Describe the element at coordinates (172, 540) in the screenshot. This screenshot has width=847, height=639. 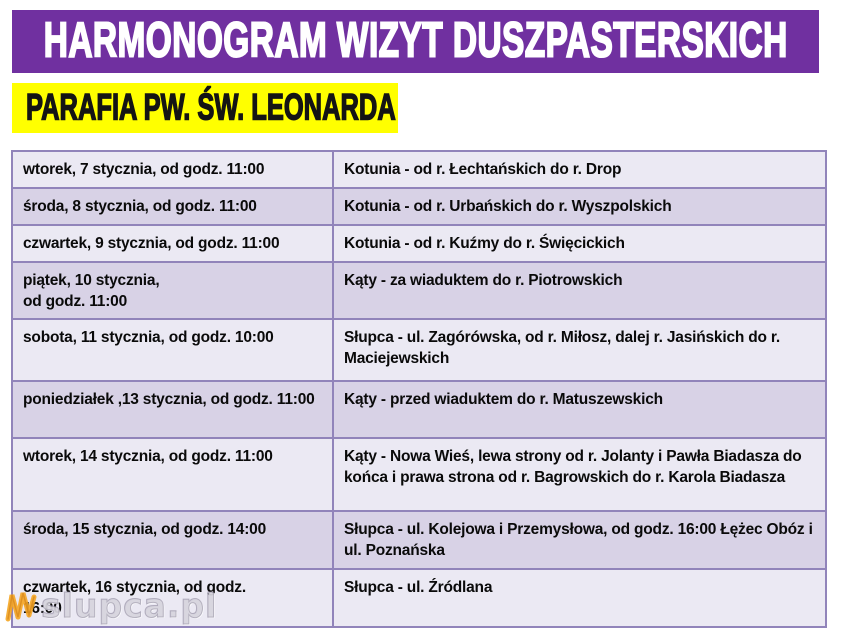
I see `visit-date: środa, 15 stycznia, od godz. 14:00` at that location.